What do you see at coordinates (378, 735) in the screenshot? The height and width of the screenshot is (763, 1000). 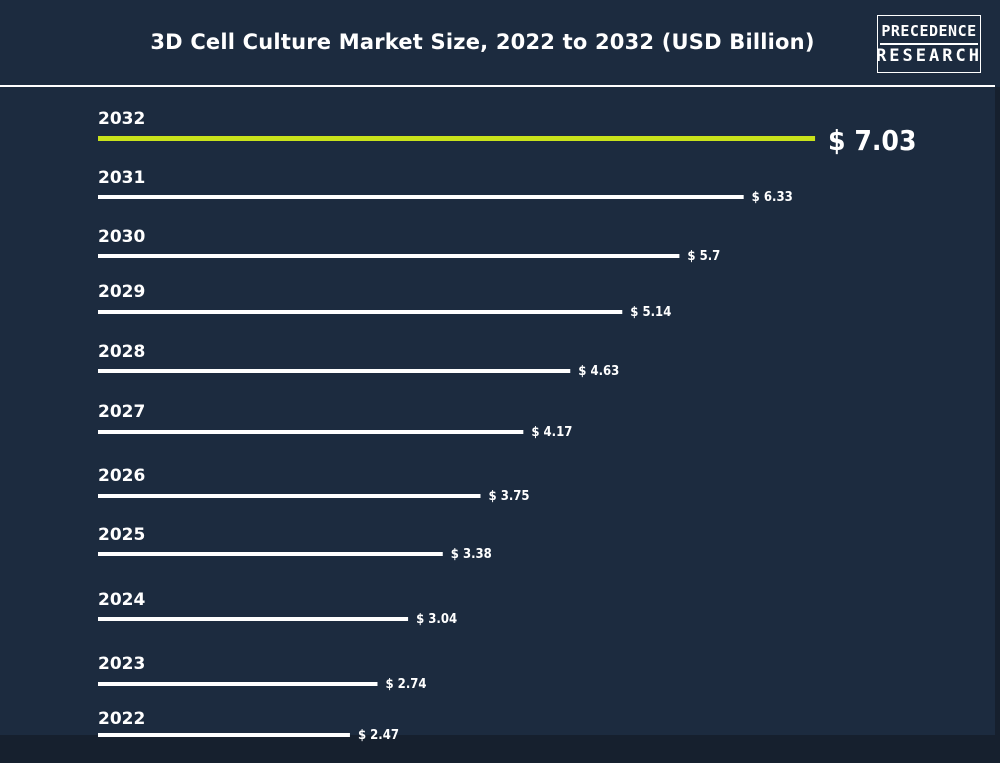 I see `value-label-2022: $ 2.47` at bounding box center [378, 735].